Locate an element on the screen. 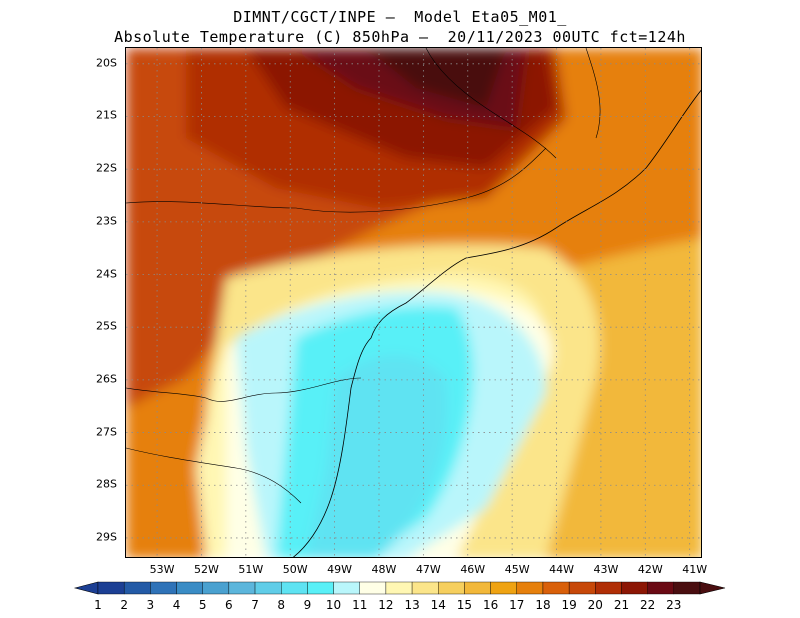 The width and height of the screenshot is (800, 618). colorbar is located at coordinates (399, 588).